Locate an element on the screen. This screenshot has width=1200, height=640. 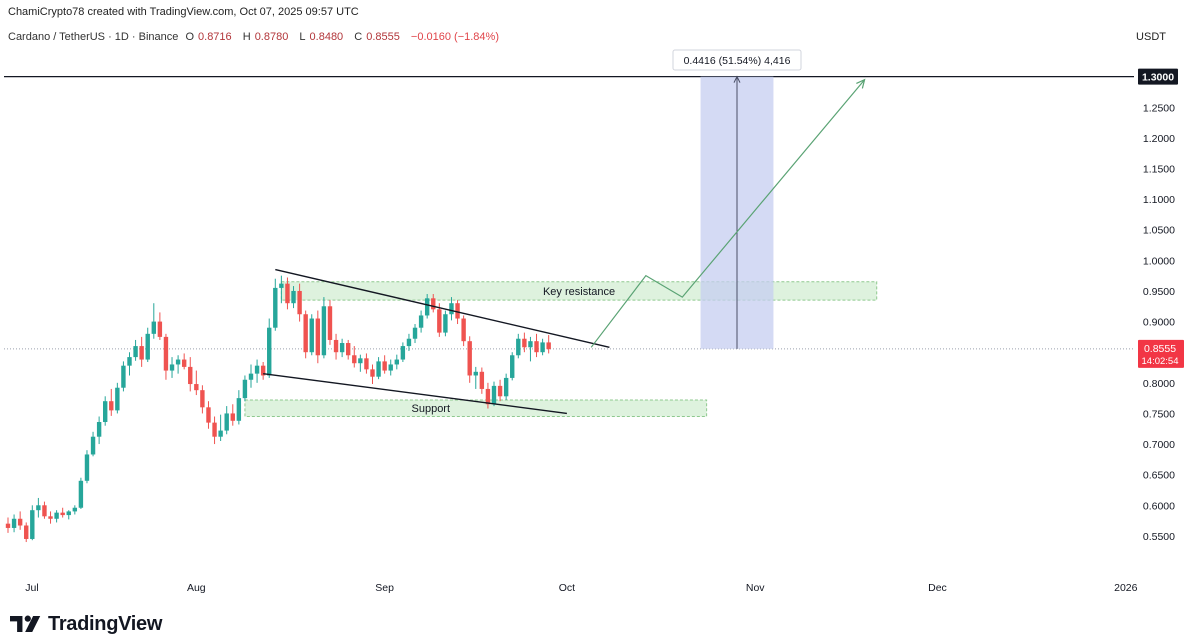
tradingview-logo-icon is located at coordinates (25, 623).